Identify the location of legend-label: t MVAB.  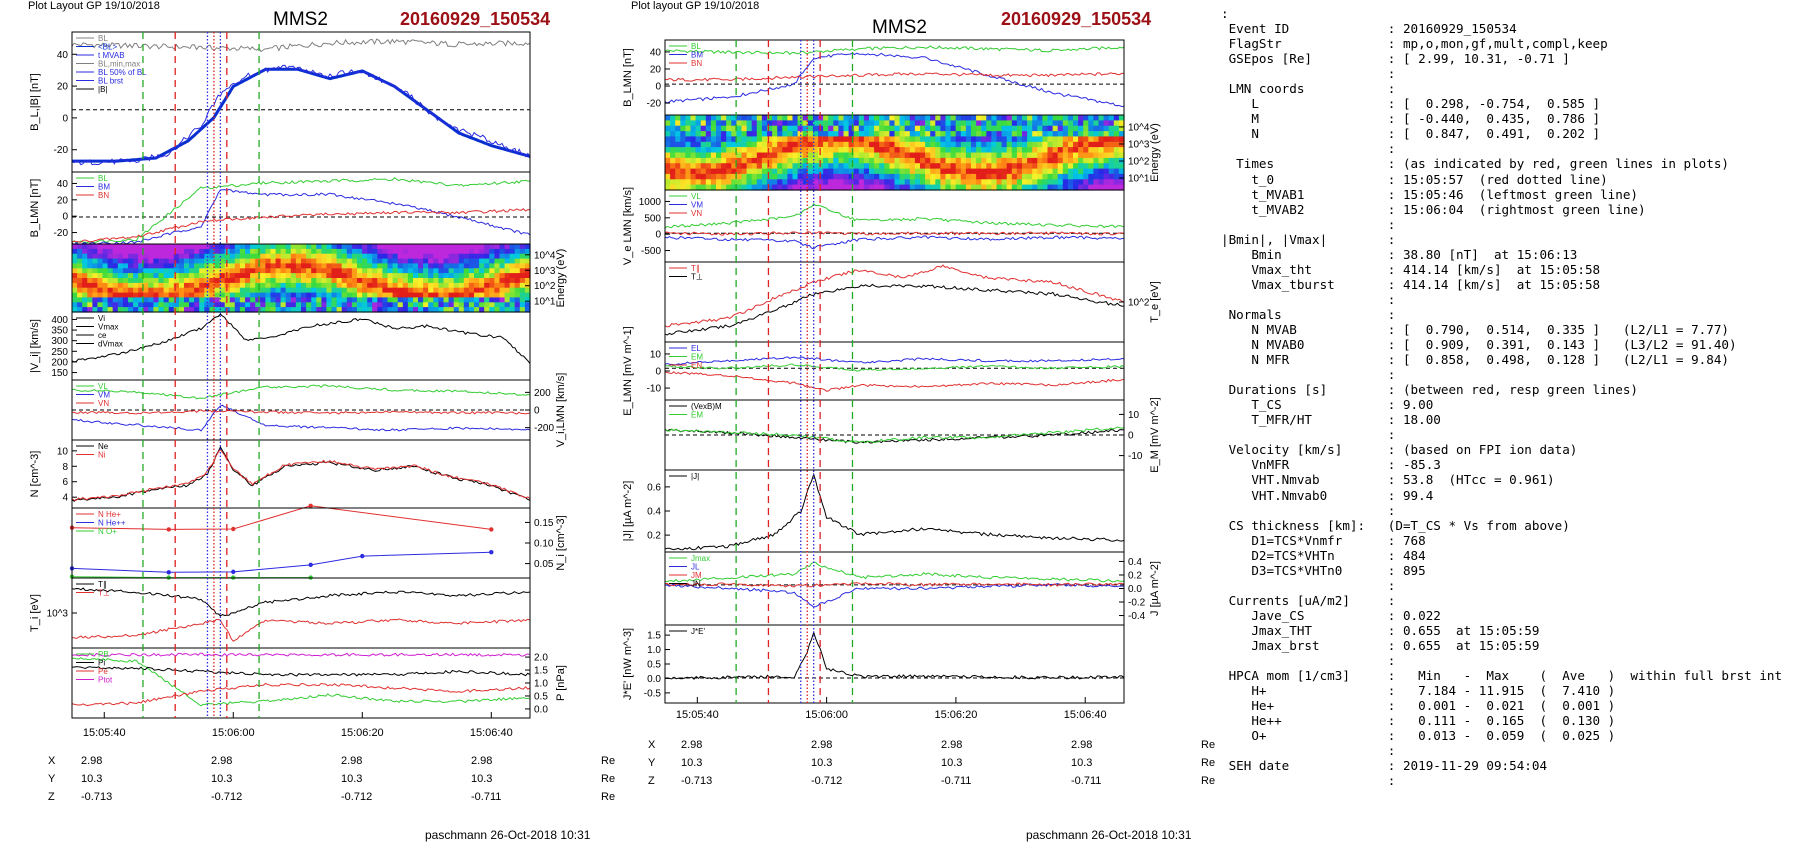
(111, 55).